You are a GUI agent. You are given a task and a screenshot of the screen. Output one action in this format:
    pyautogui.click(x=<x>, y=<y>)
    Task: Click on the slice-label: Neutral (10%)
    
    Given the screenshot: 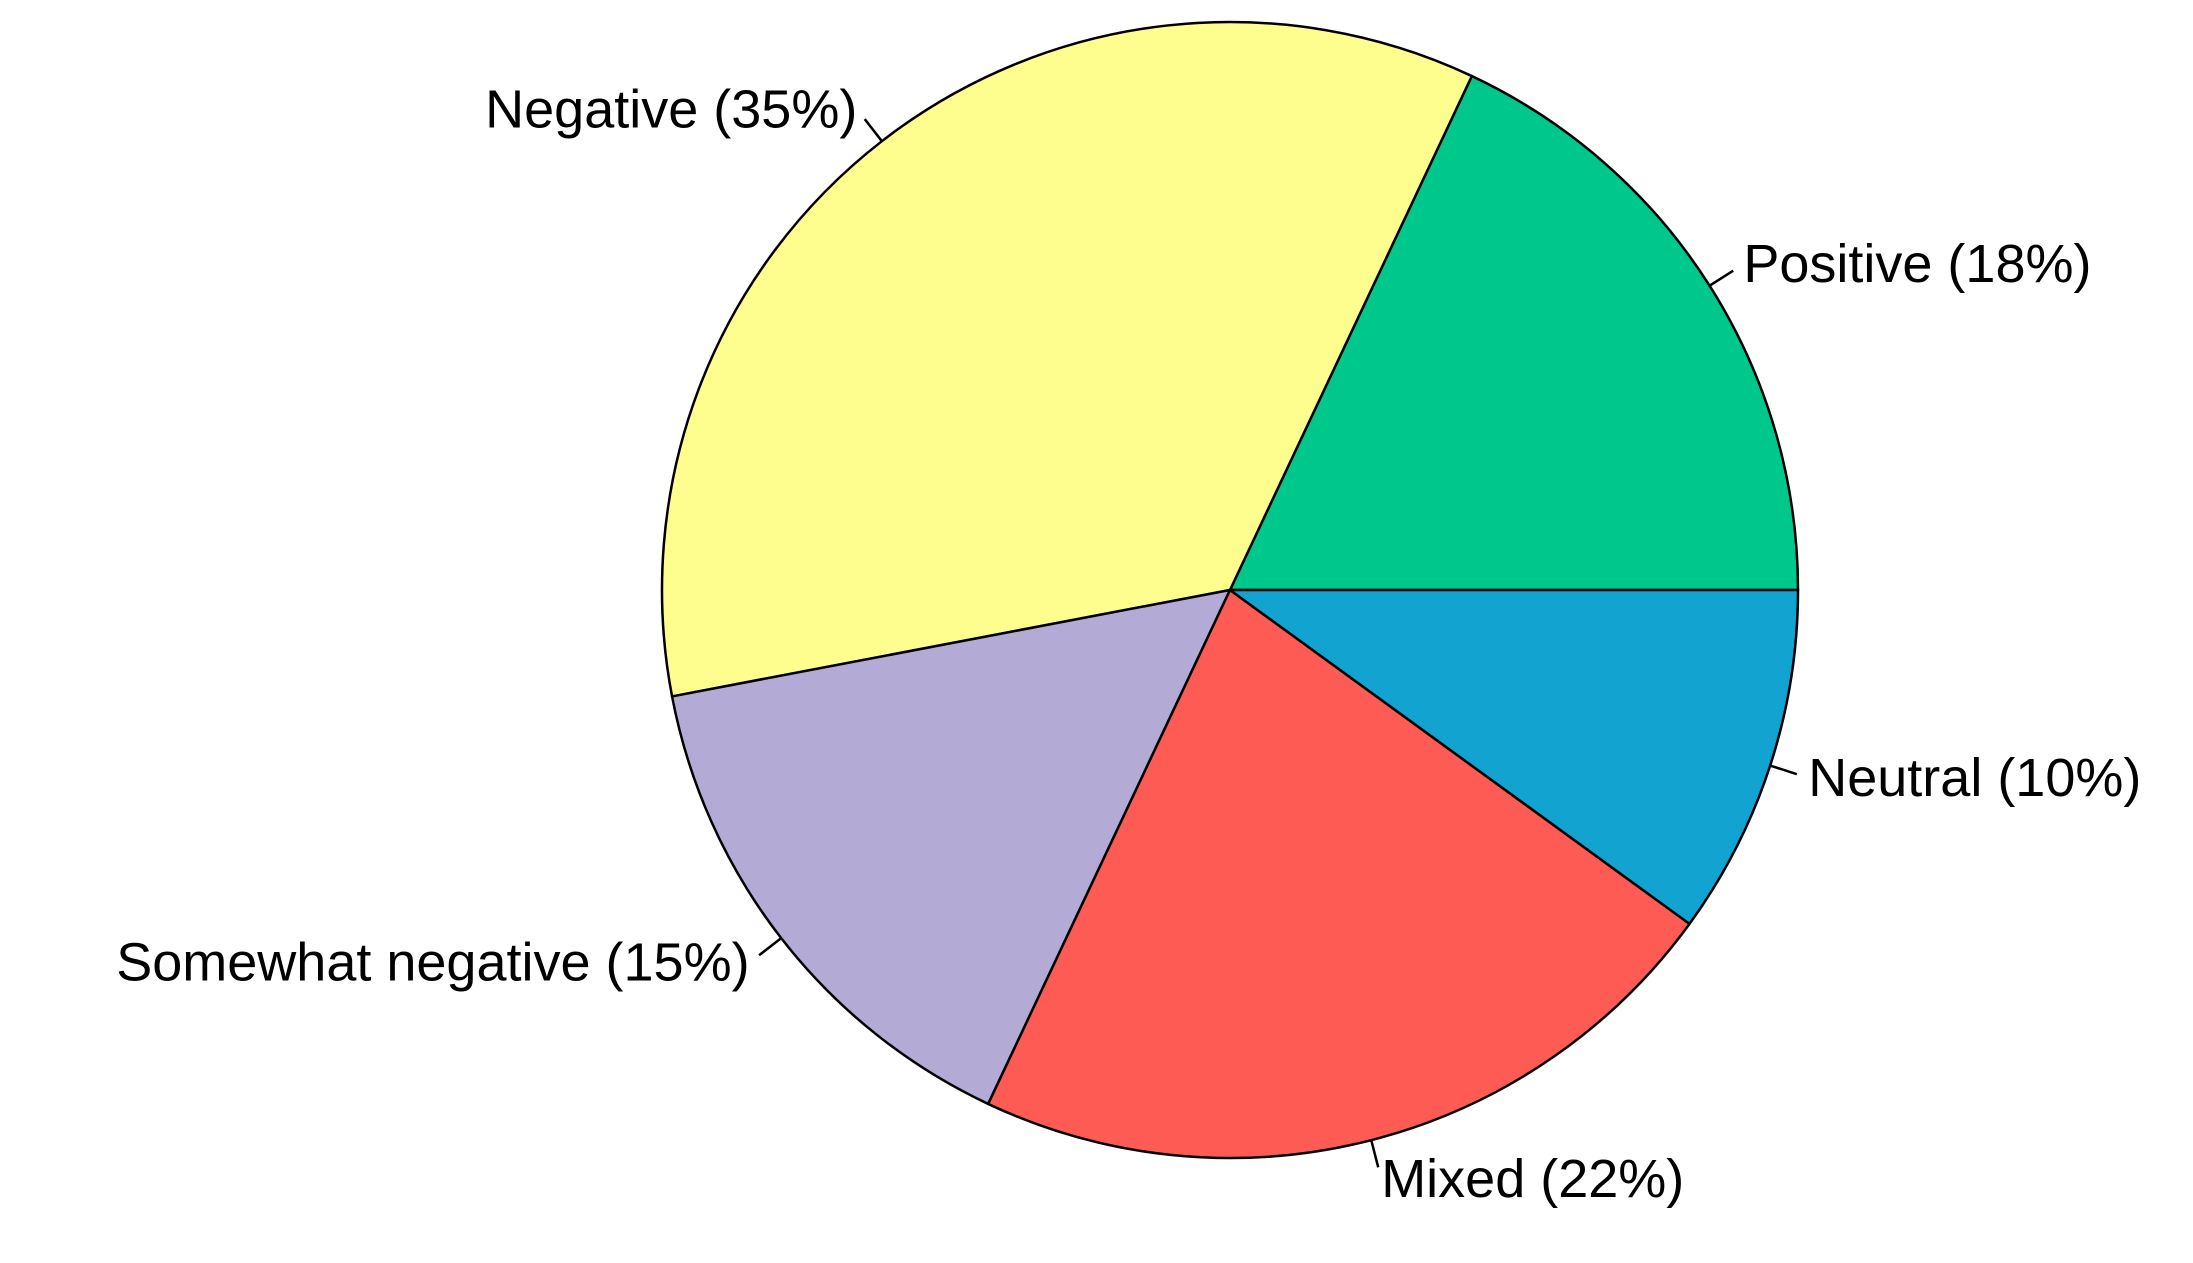 What is the action you would take?
    pyautogui.click(x=1974, y=778)
    